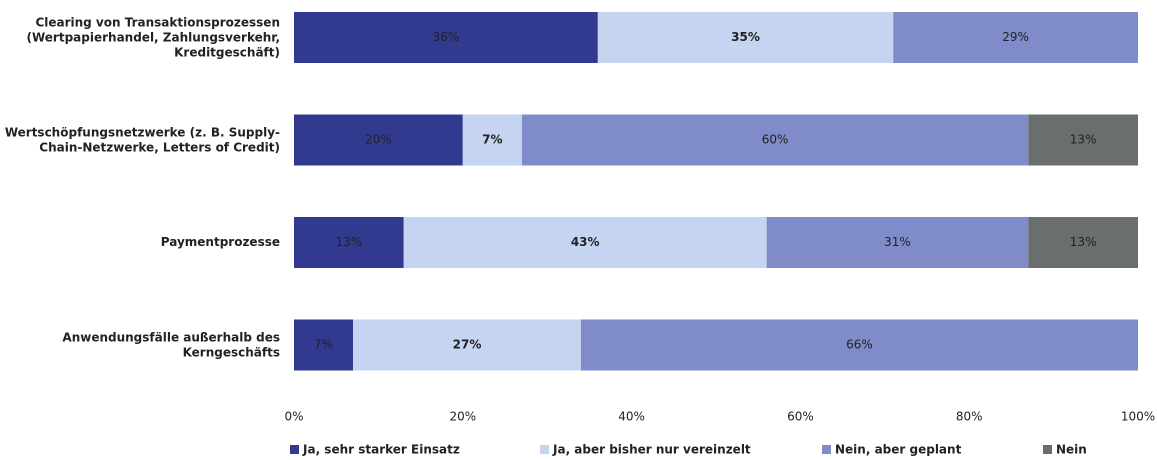 This screenshot has height=460, width=1157. I want to click on x-tick-label: 60%, so click(800, 417).